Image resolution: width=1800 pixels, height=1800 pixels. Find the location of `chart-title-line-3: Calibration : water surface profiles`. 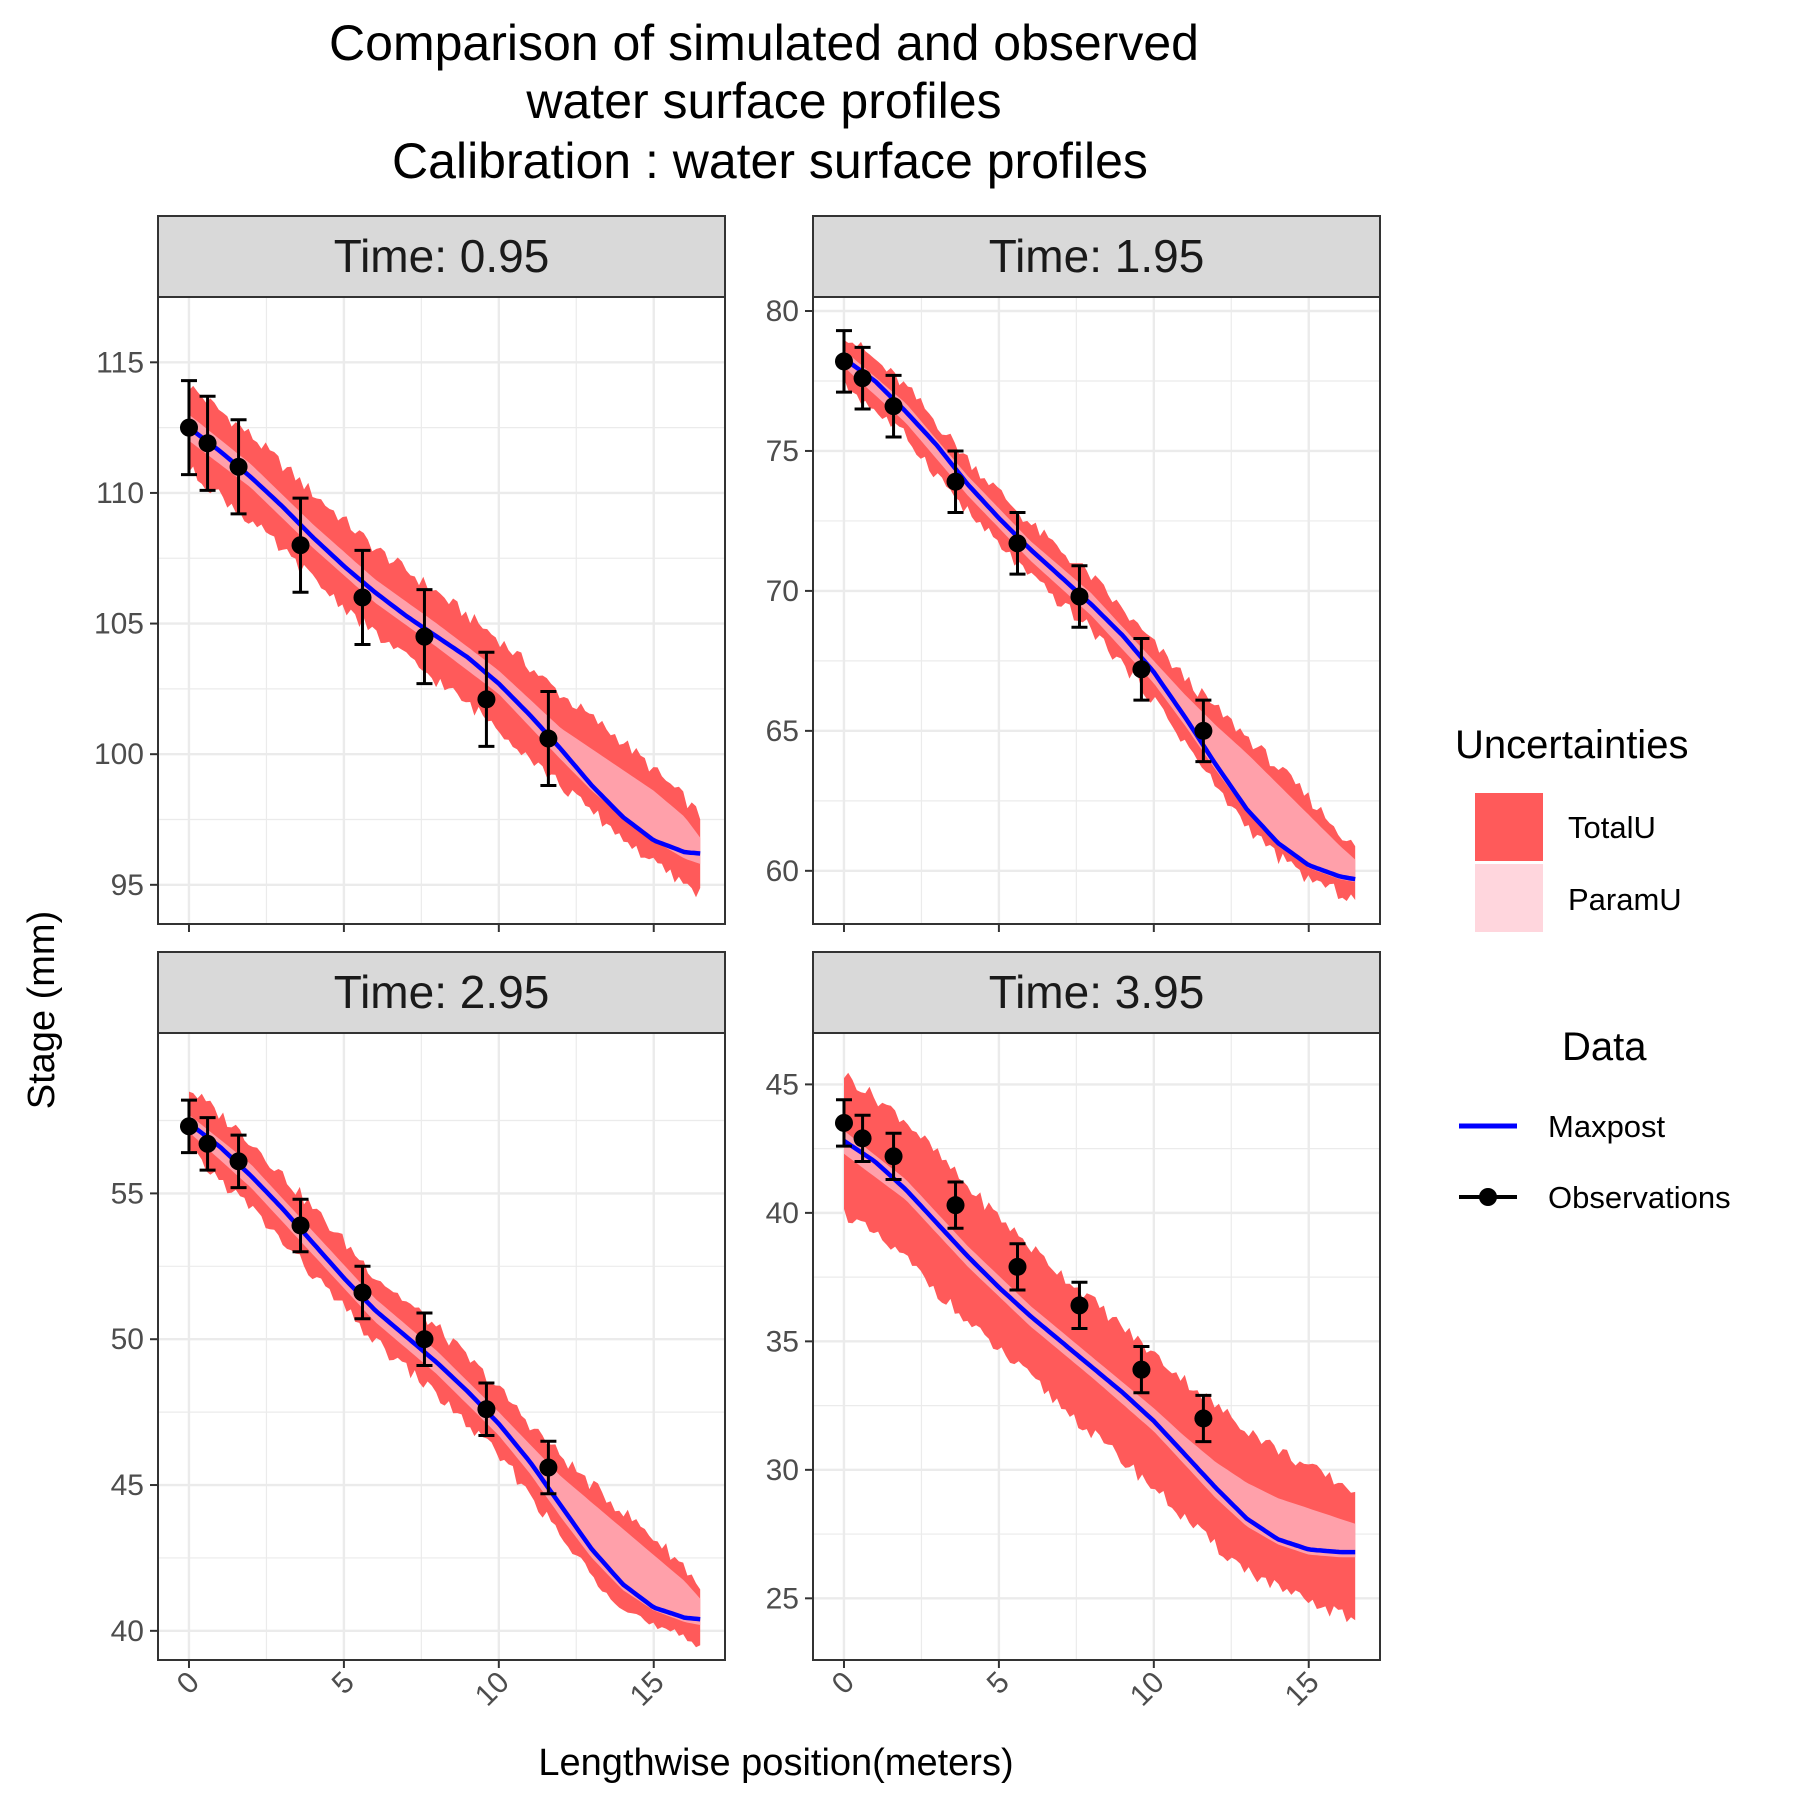

chart-title-line-3: Calibration : water surface profiles is located at coordinates (770, 161).